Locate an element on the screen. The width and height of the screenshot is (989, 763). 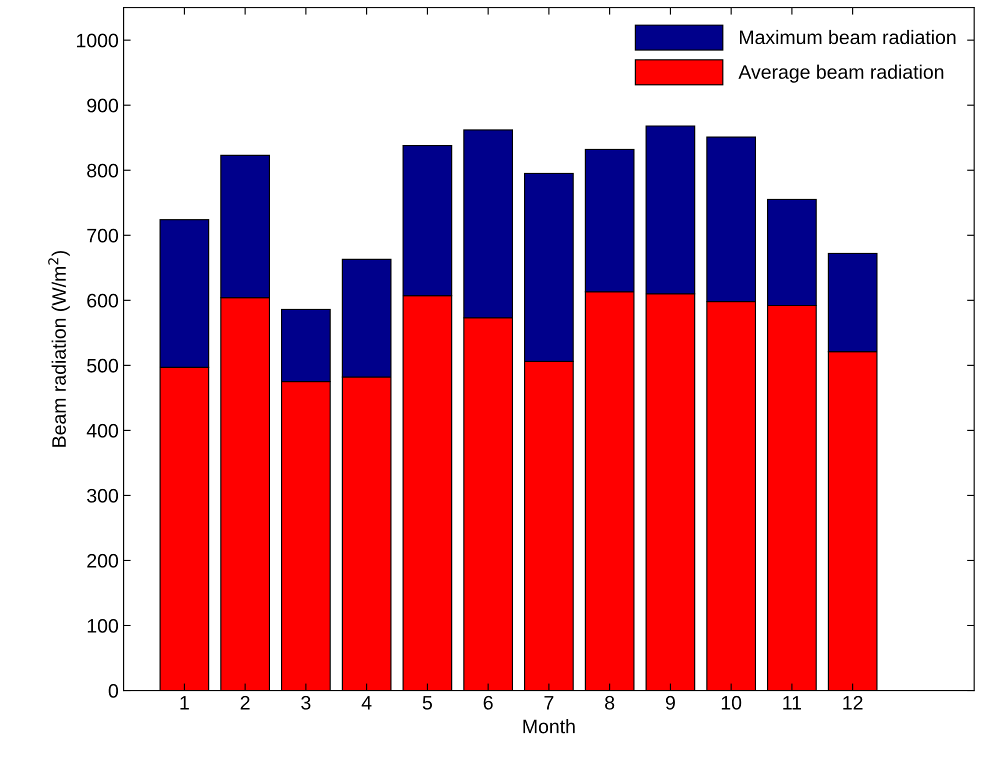
y-tick-label: 100 is located at coordinates (103, 625).